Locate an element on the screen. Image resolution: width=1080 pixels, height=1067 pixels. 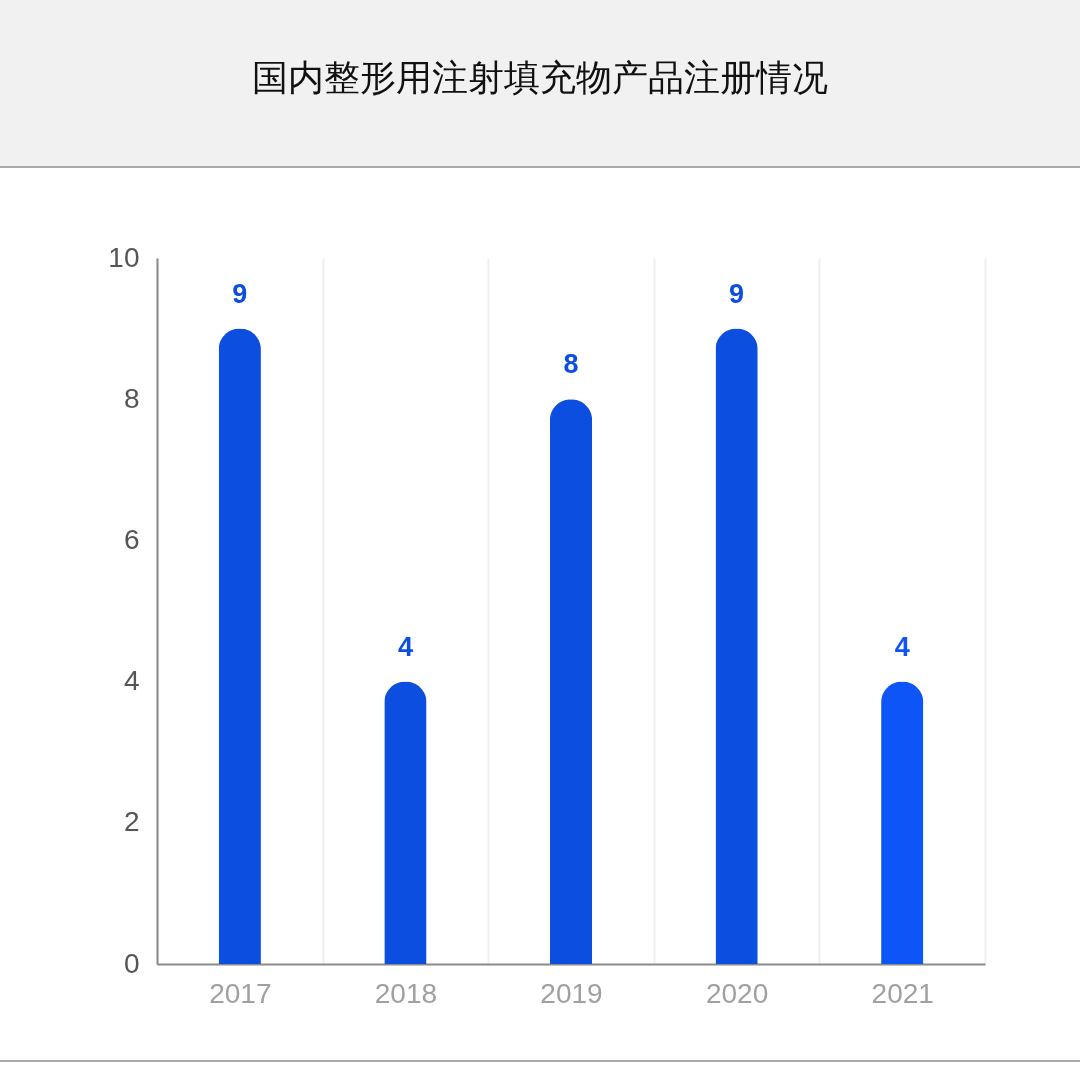
chart-title: 国内整形用注射填充物产品注册情况 is located at coordinates (540, 77).